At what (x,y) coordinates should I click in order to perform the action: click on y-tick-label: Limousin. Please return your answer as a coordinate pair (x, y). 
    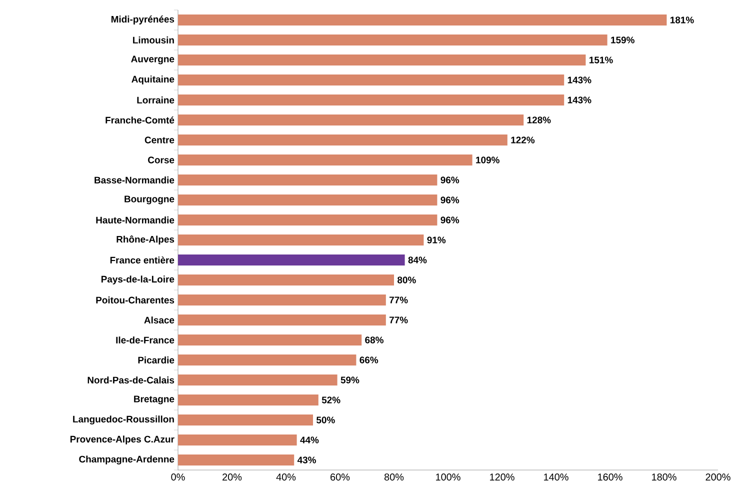
    Looking at the image, I should click on (153, 40).